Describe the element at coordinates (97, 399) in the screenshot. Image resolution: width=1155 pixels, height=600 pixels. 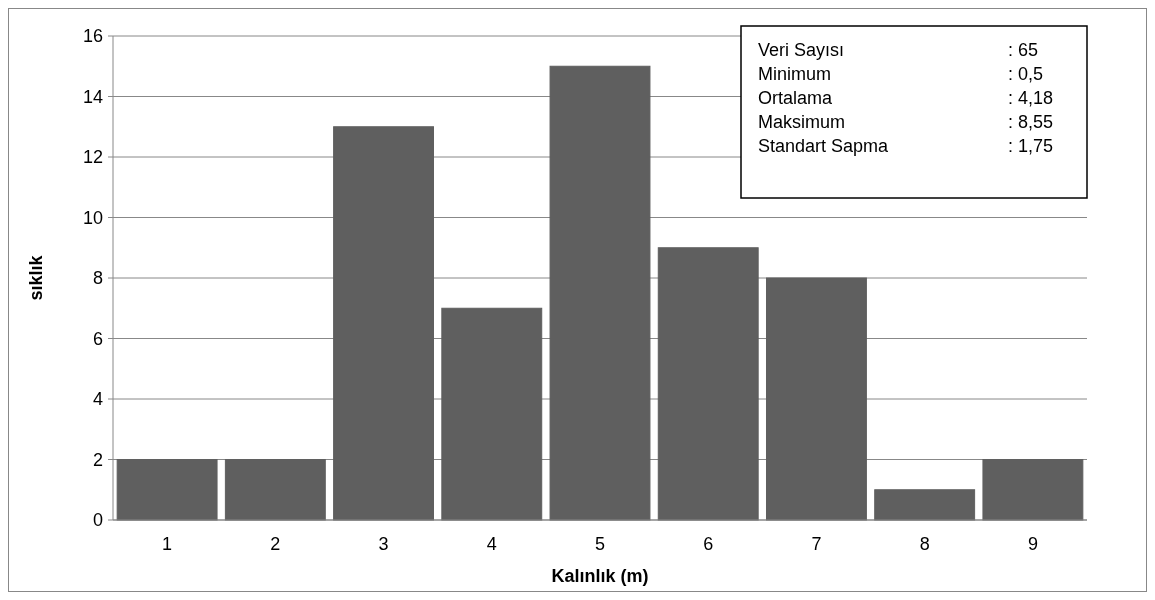
I see `y-tick-label: 4` at that location.